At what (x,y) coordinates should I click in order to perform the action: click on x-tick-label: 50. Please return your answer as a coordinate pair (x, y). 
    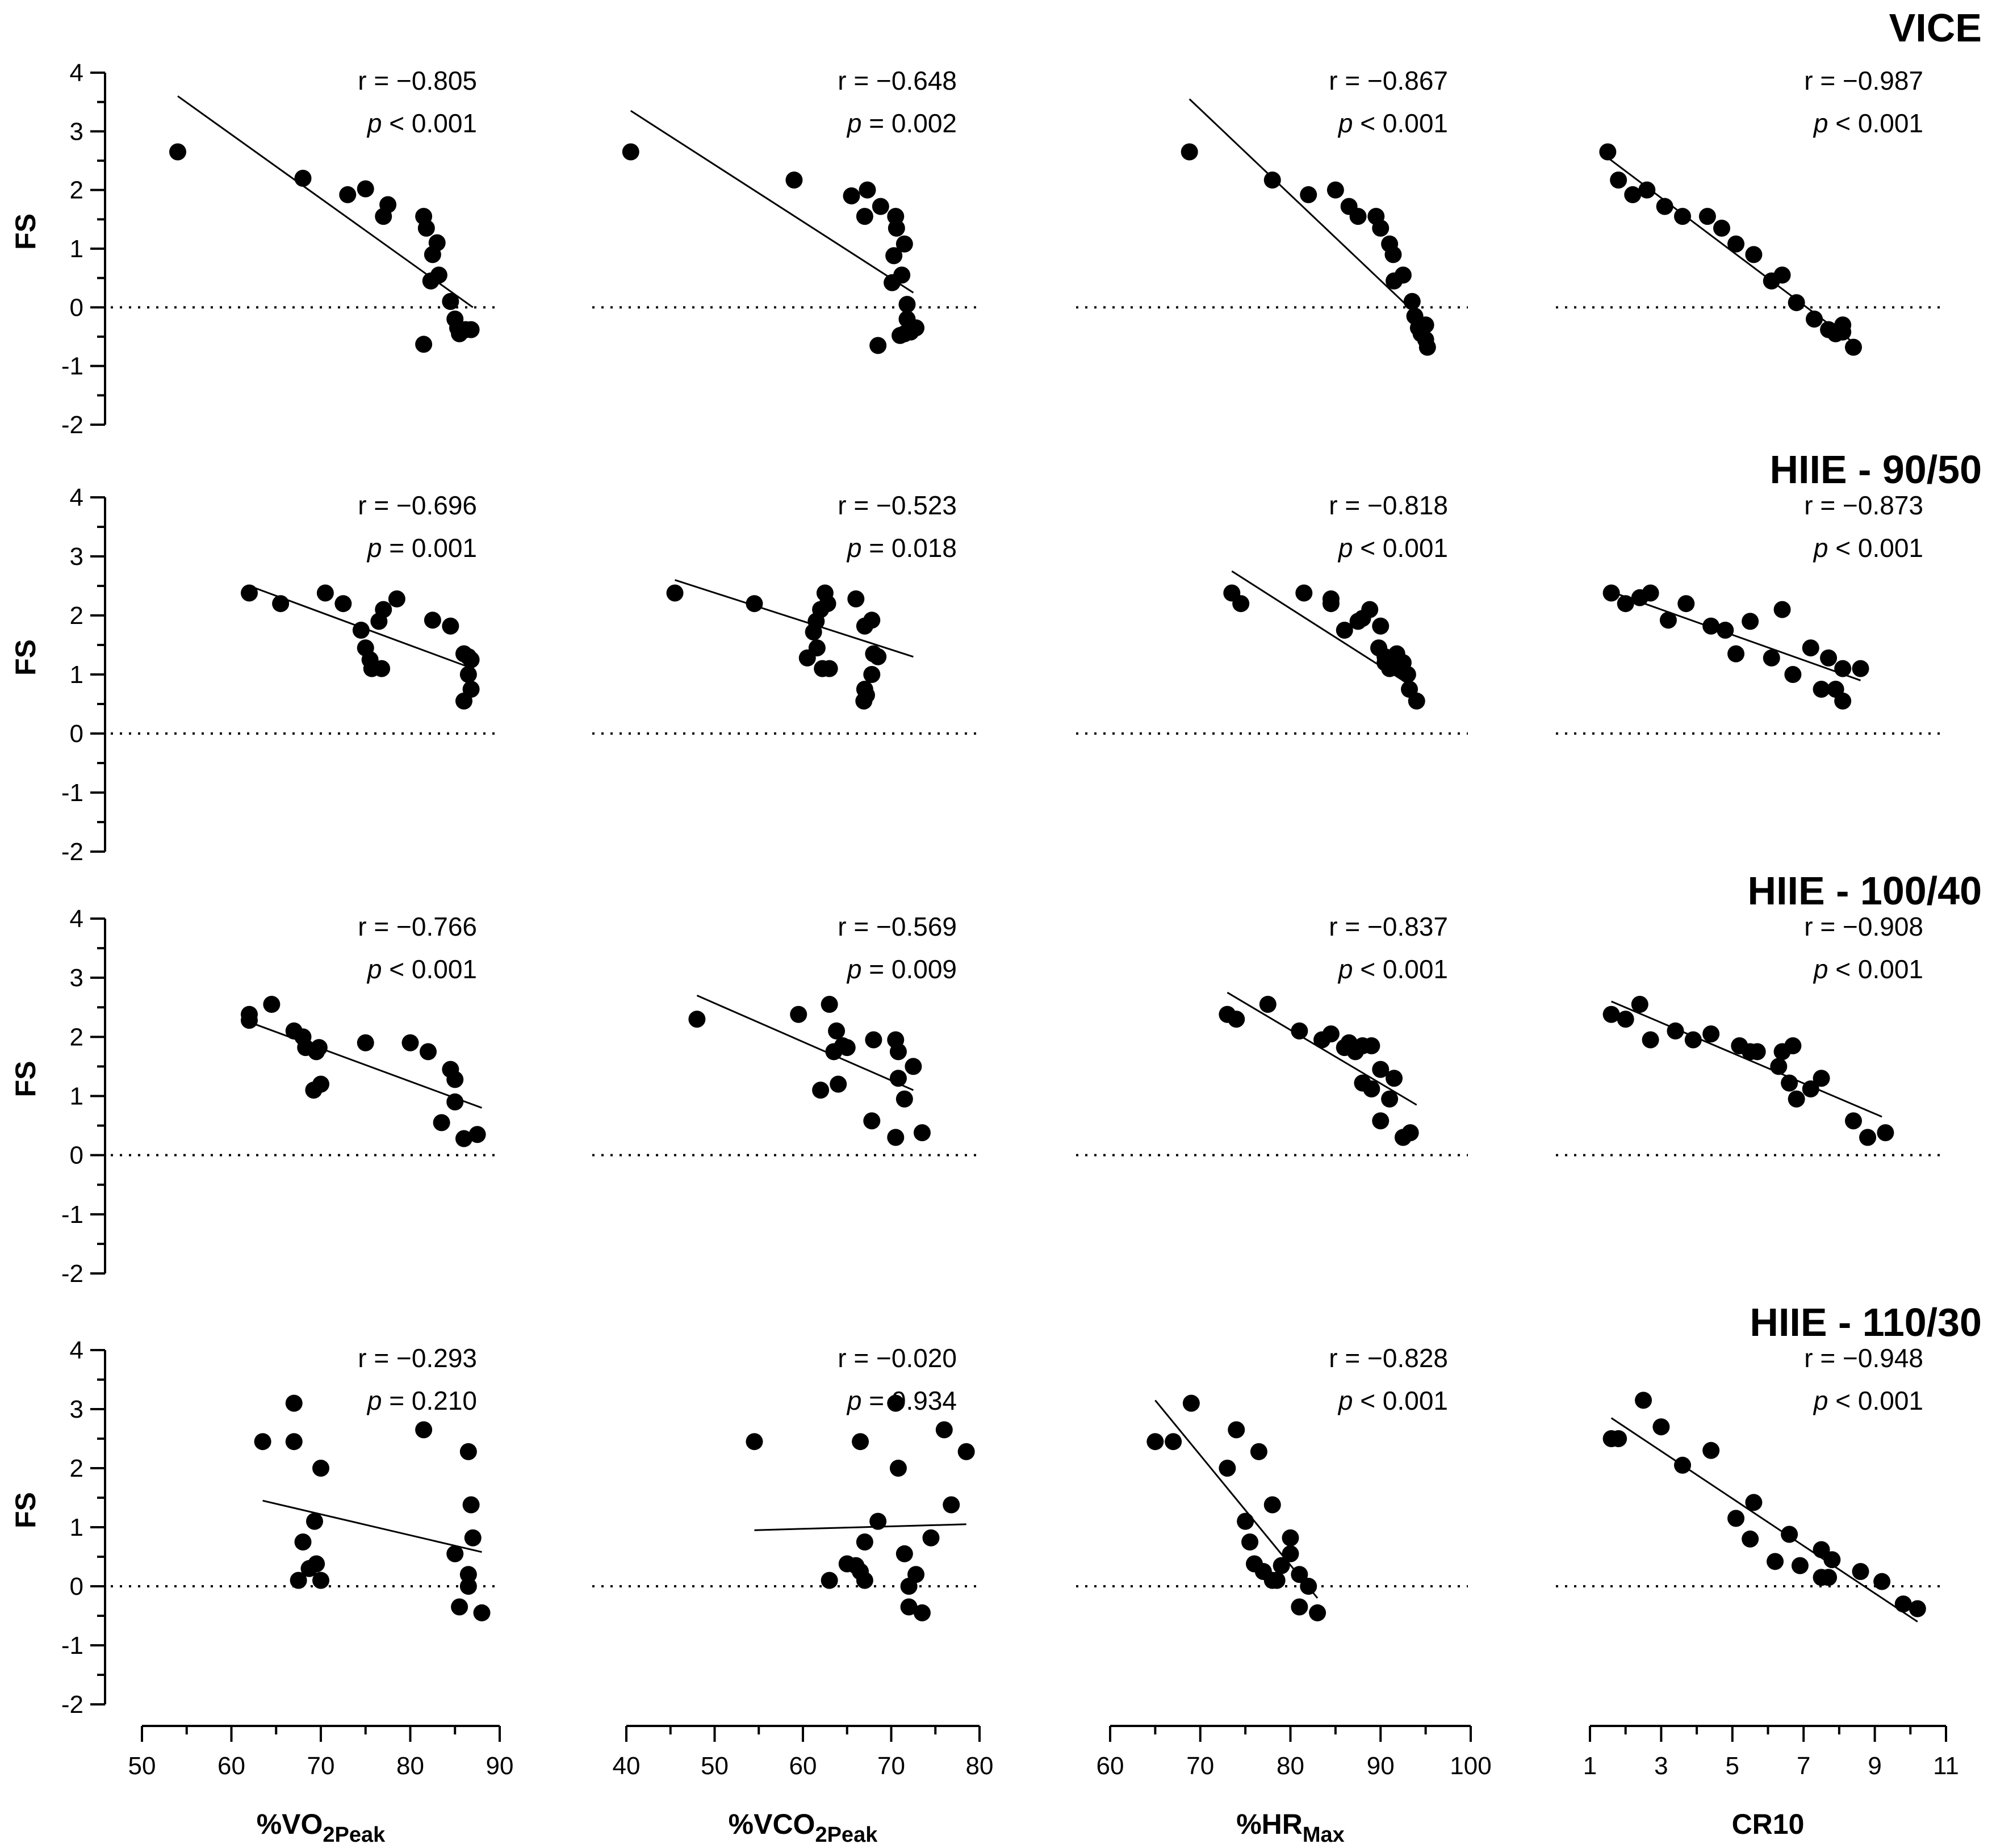
    Looking at the image, I should click on (142, 1766).